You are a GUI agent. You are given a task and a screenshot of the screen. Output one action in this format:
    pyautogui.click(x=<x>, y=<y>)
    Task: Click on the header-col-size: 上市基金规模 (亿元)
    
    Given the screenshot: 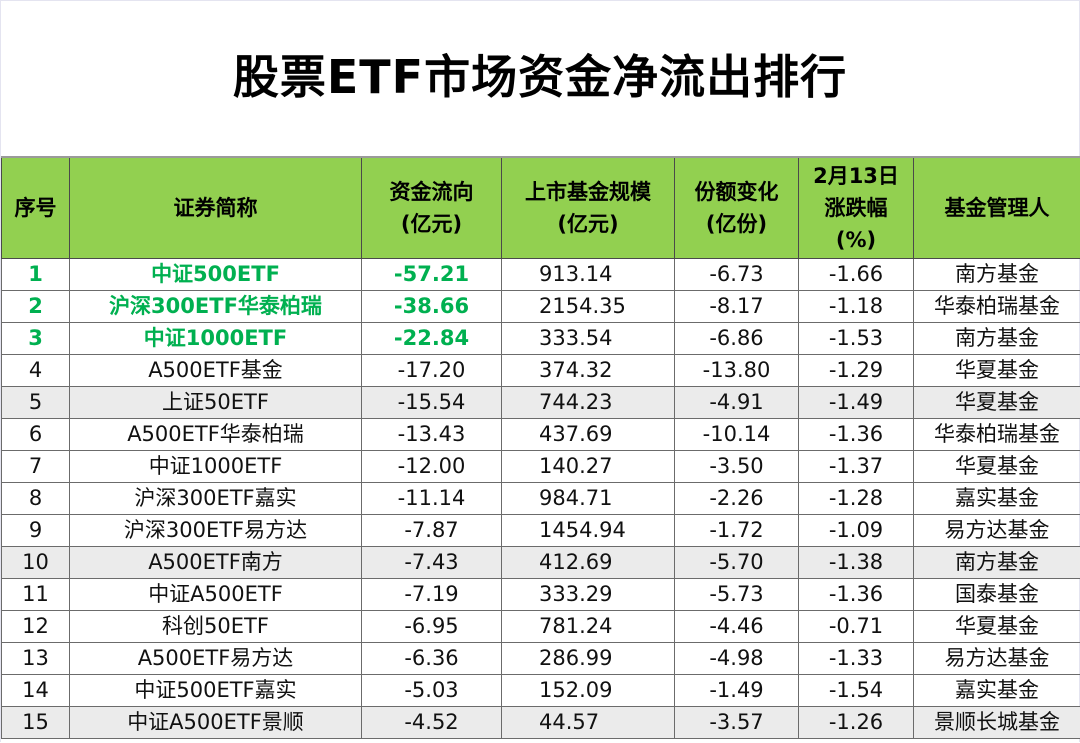 What is the action you would take?
    pyautogui.click(x=588, y=207)
    